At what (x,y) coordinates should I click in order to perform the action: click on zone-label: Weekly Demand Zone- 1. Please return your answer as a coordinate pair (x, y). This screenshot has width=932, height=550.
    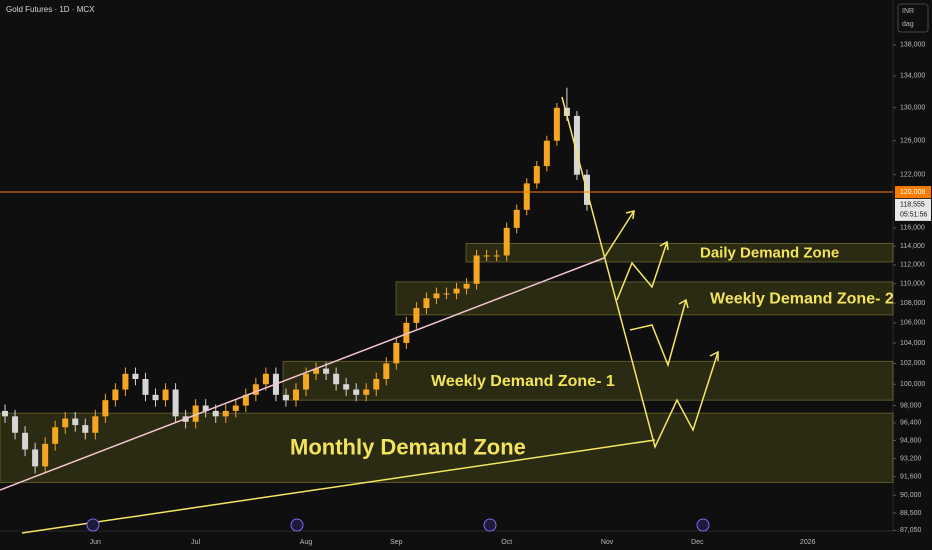
    Looking at the image, I should click on (523, 381).